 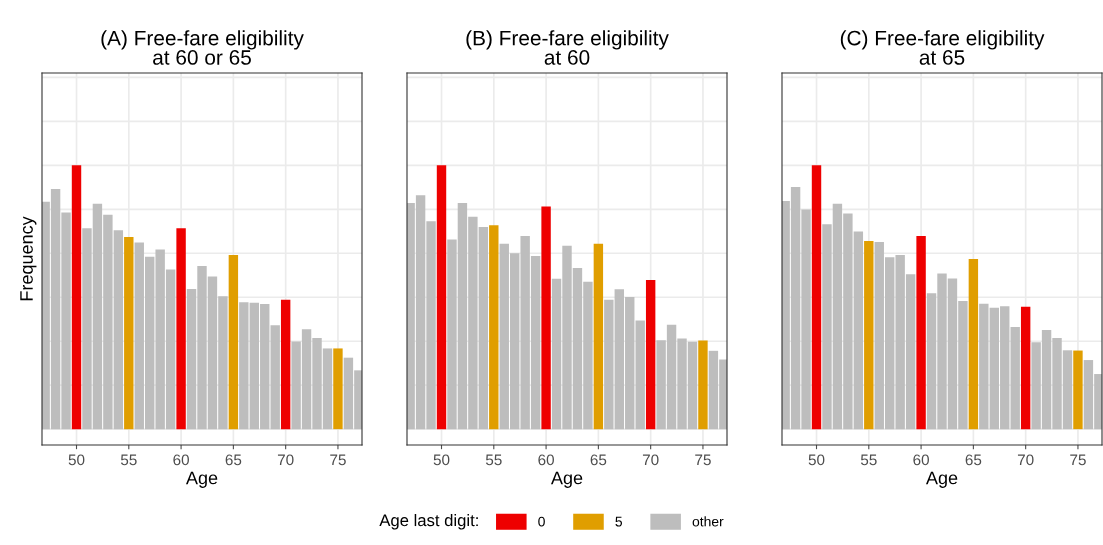 I want to click on legend-label: 0, so click(x=541, y=521).